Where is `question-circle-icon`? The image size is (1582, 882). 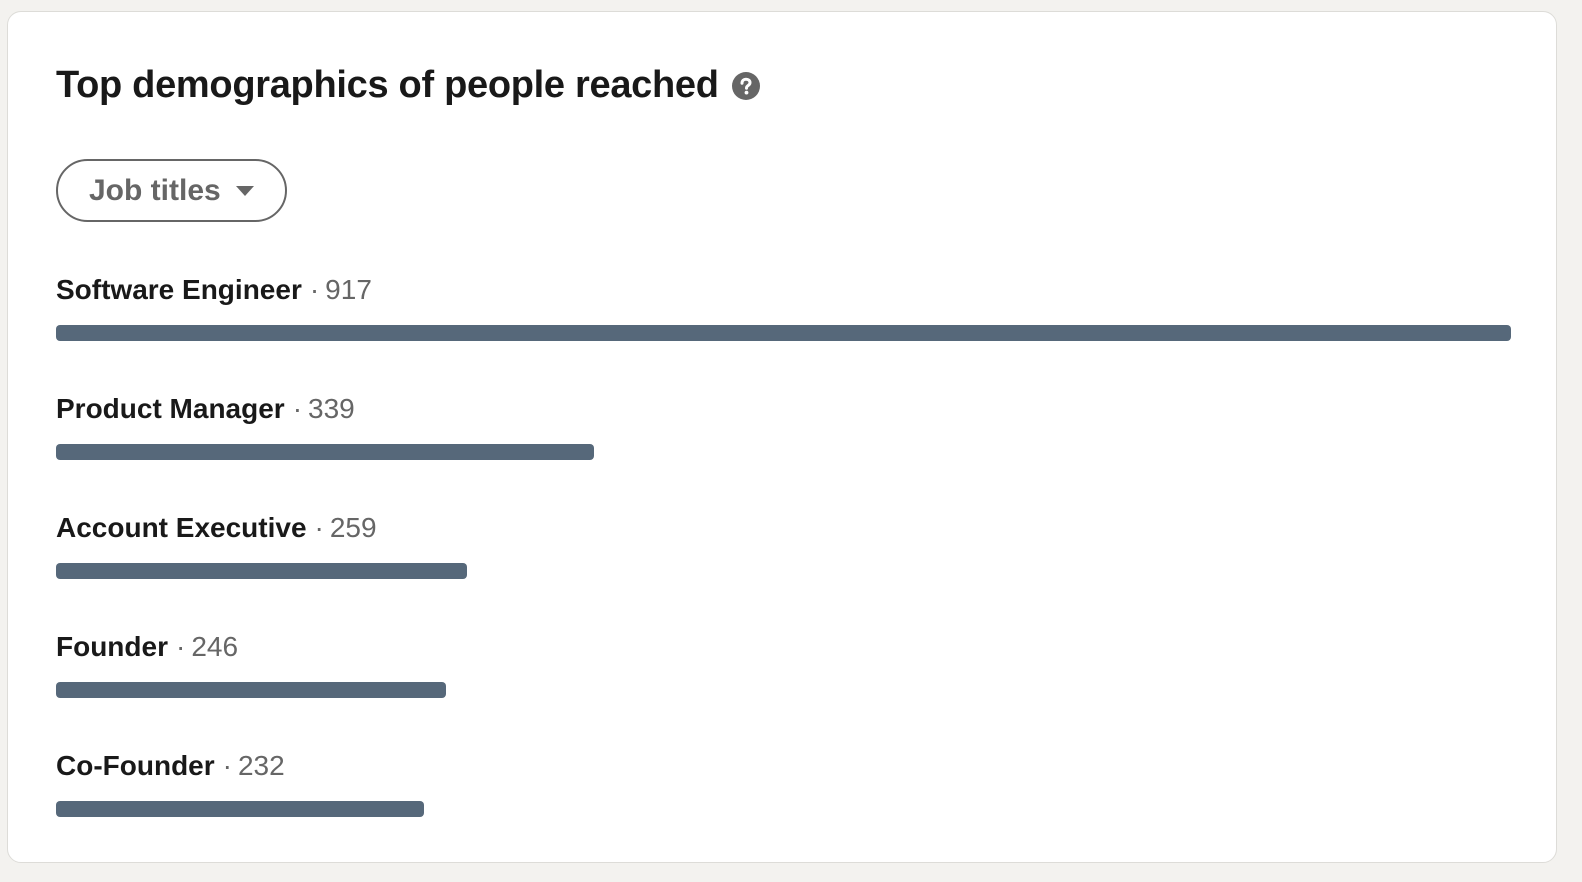 question-circle-icon is located at coordinates (745, 85).